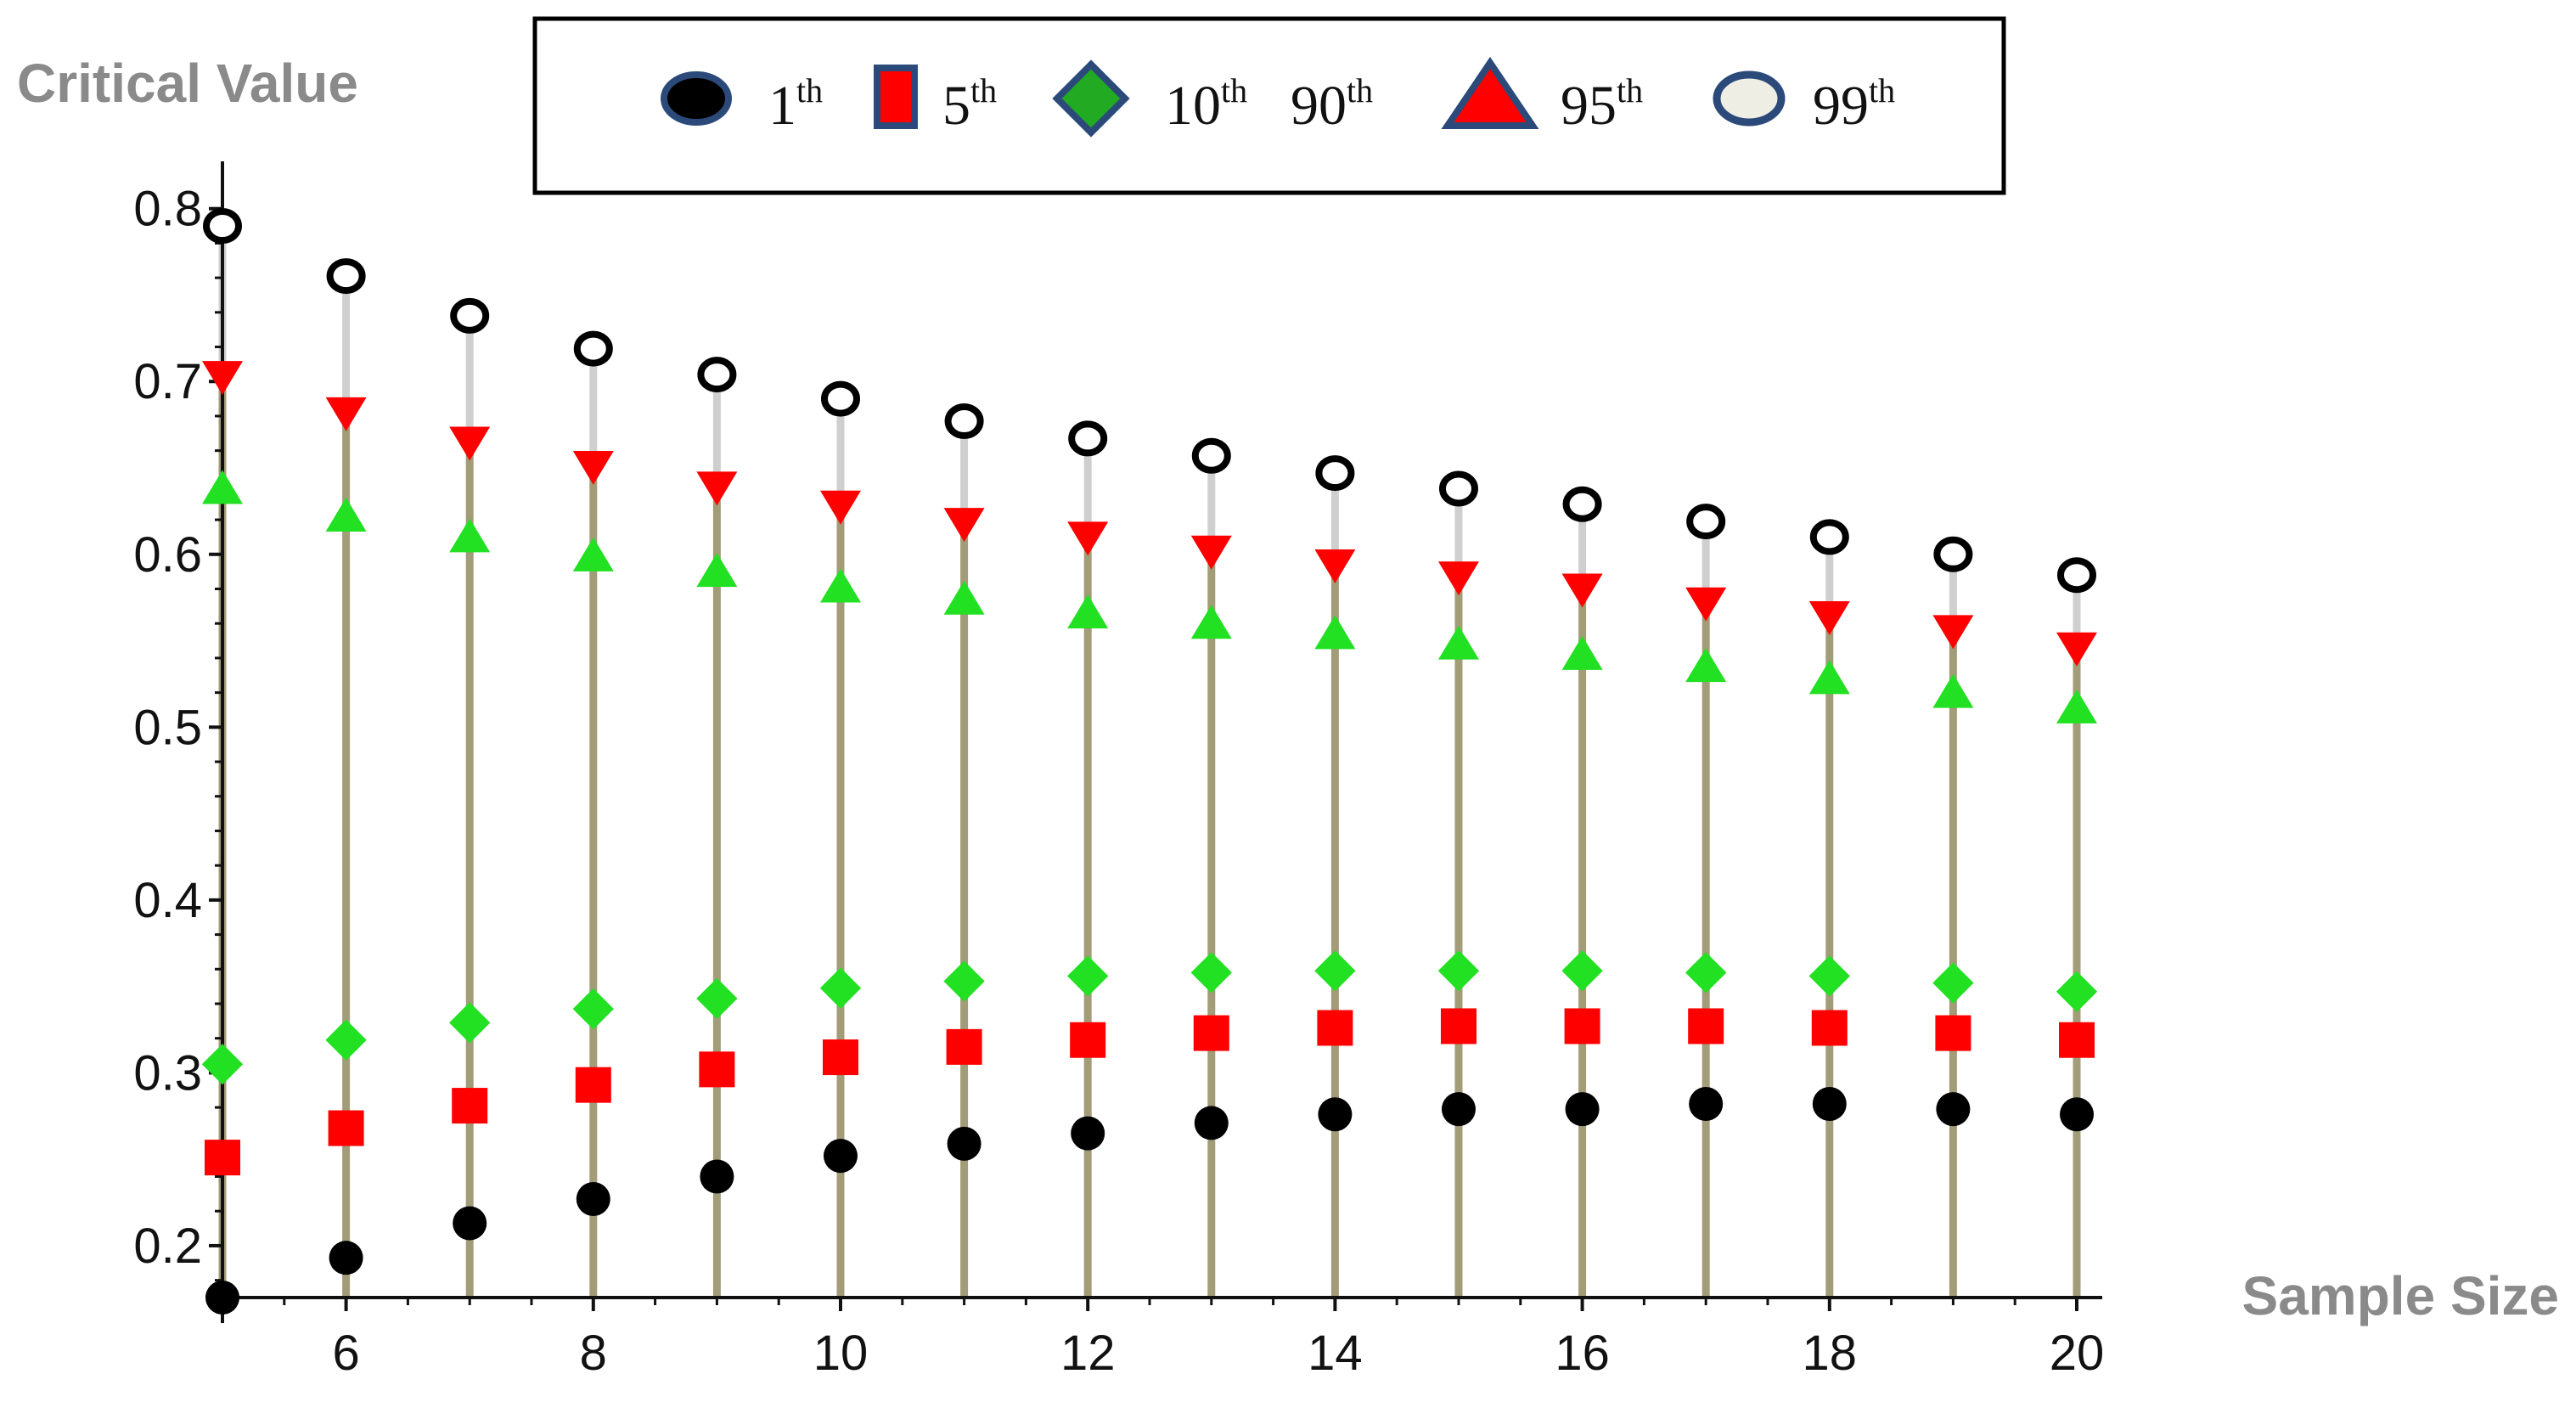 Image resolution: width=2576 pixels, height=1402 pixels. Describe the element at coordinates (1854, 104) in the screenshot. I see `legend-label: 99th` at that location.